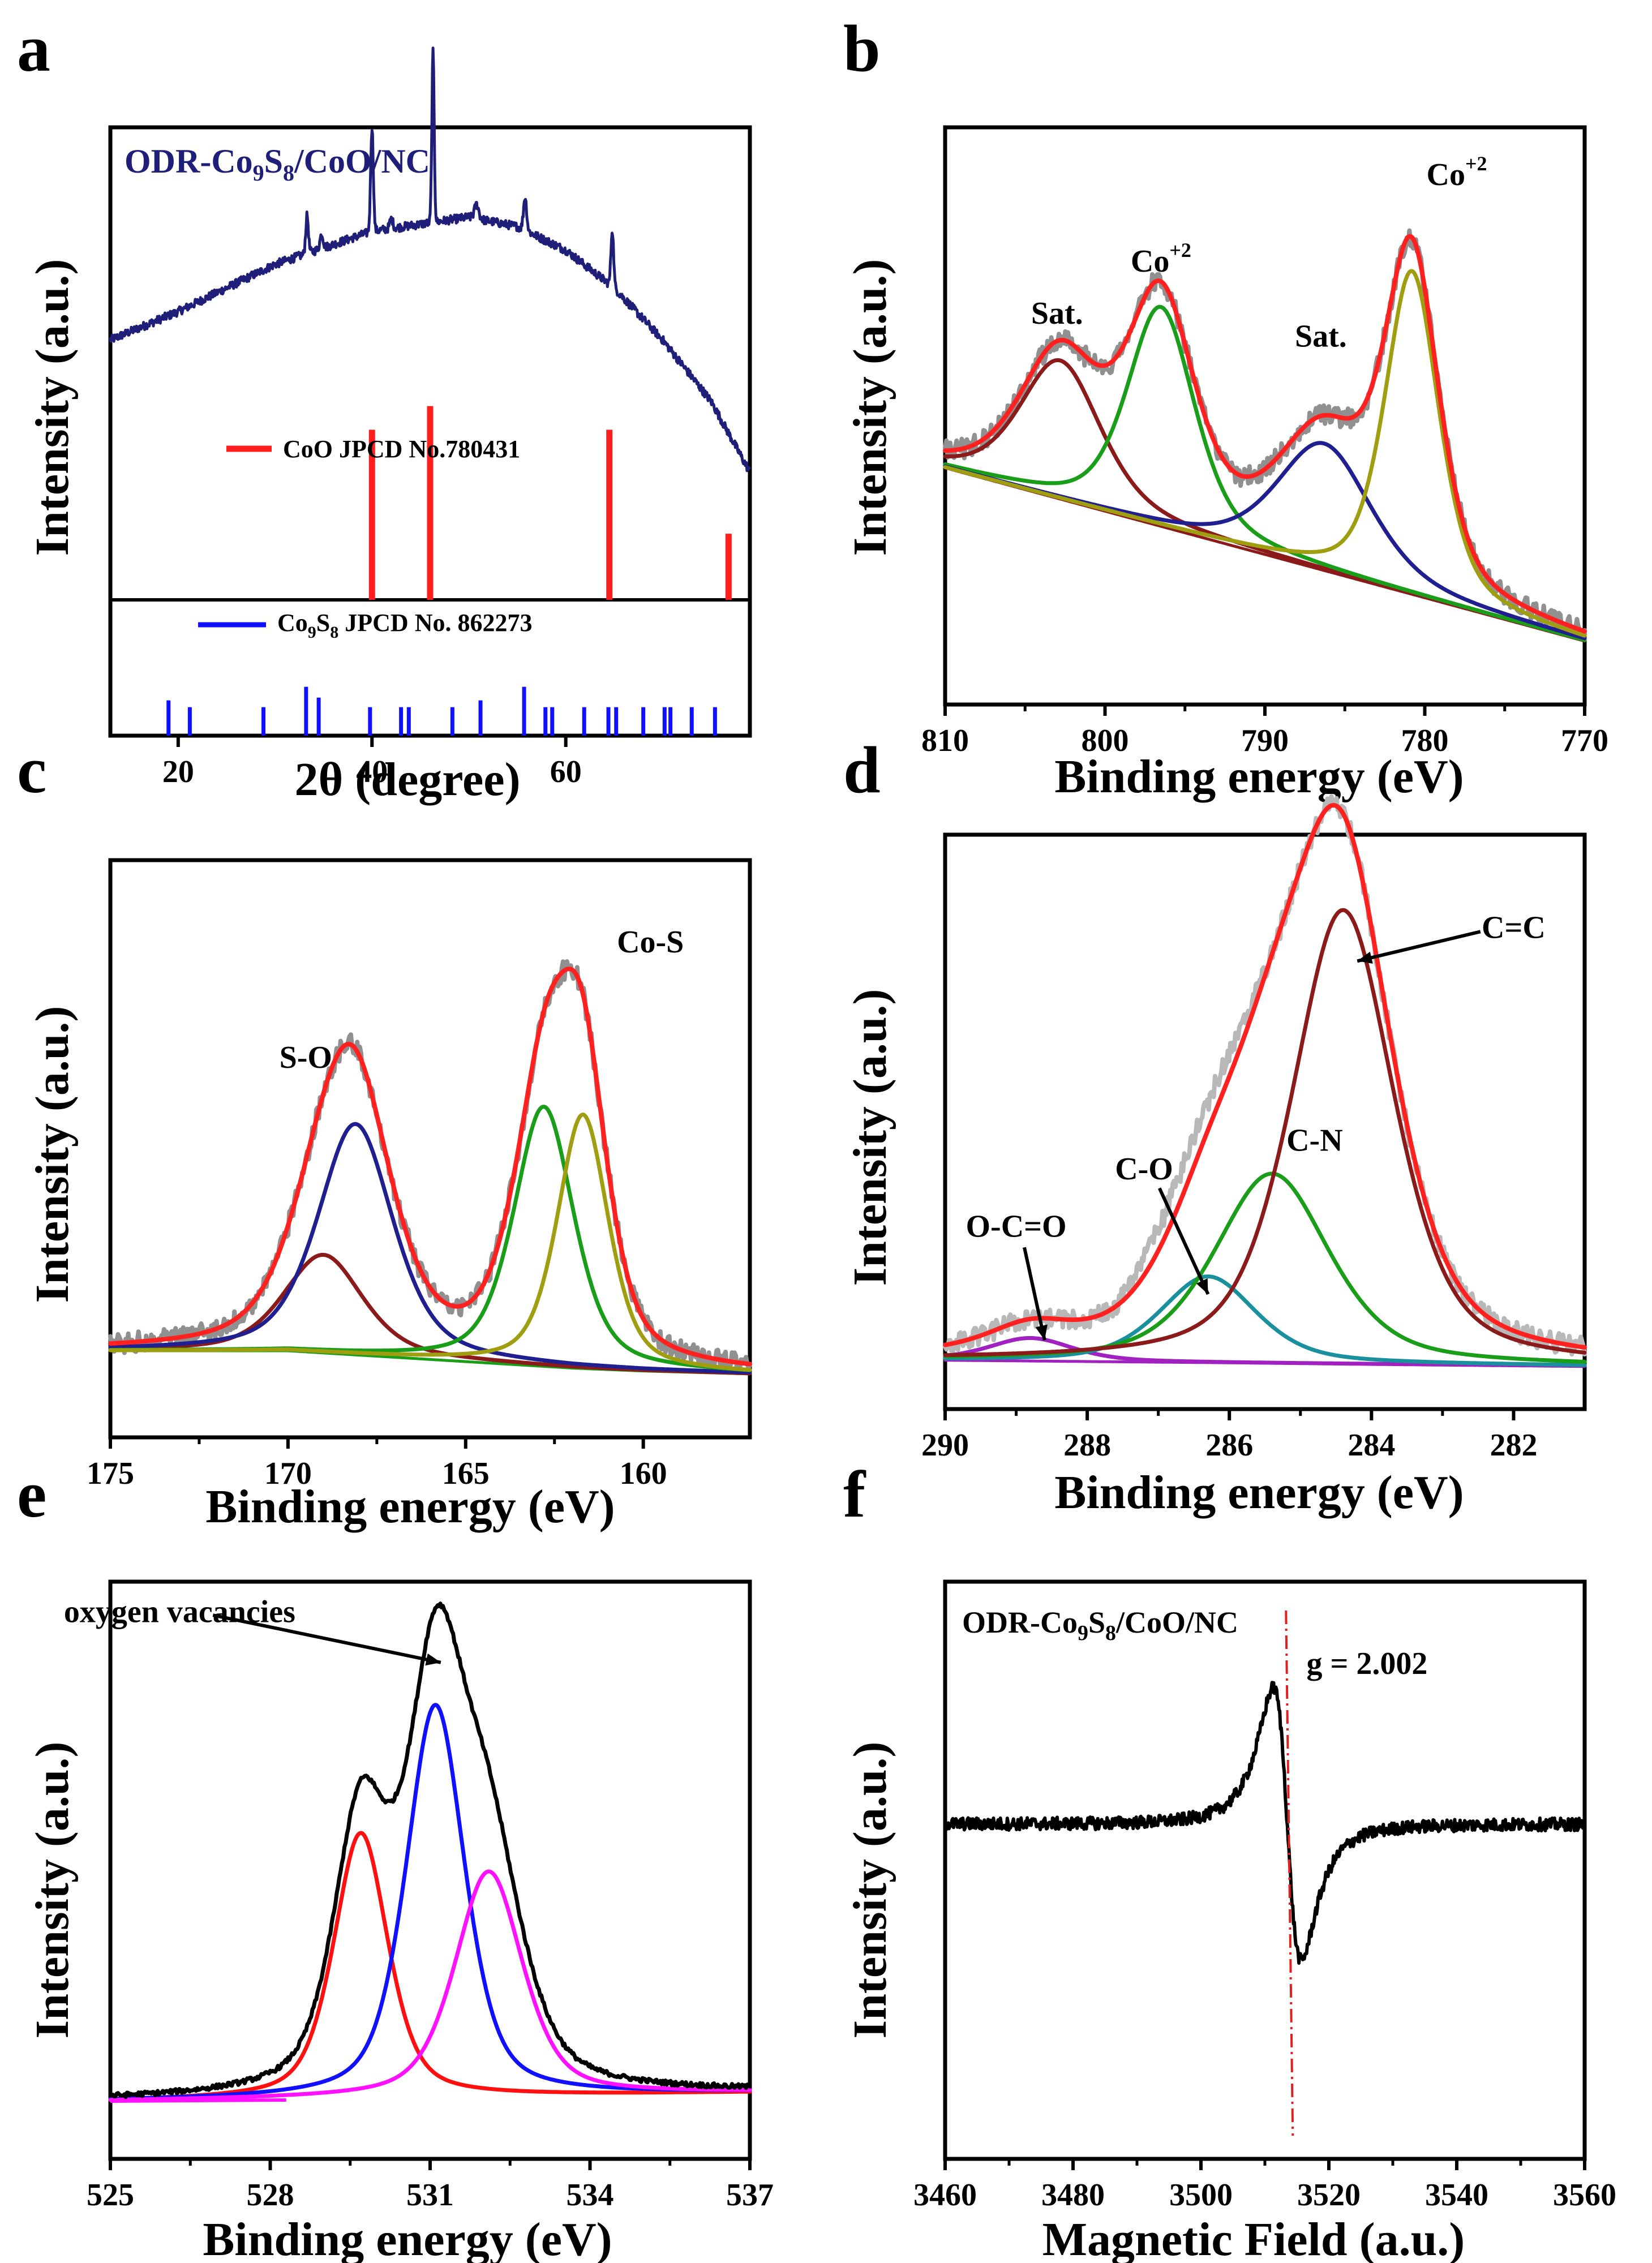 The width and height of the screenshot is (1652, 2263). I want to click on panel-f-xtick-label: 3480, so click(1073, 2195).